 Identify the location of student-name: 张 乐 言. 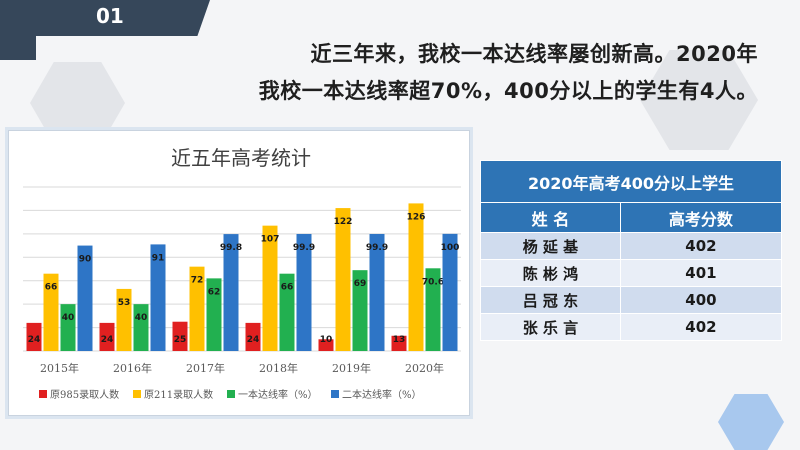
(550, 327).